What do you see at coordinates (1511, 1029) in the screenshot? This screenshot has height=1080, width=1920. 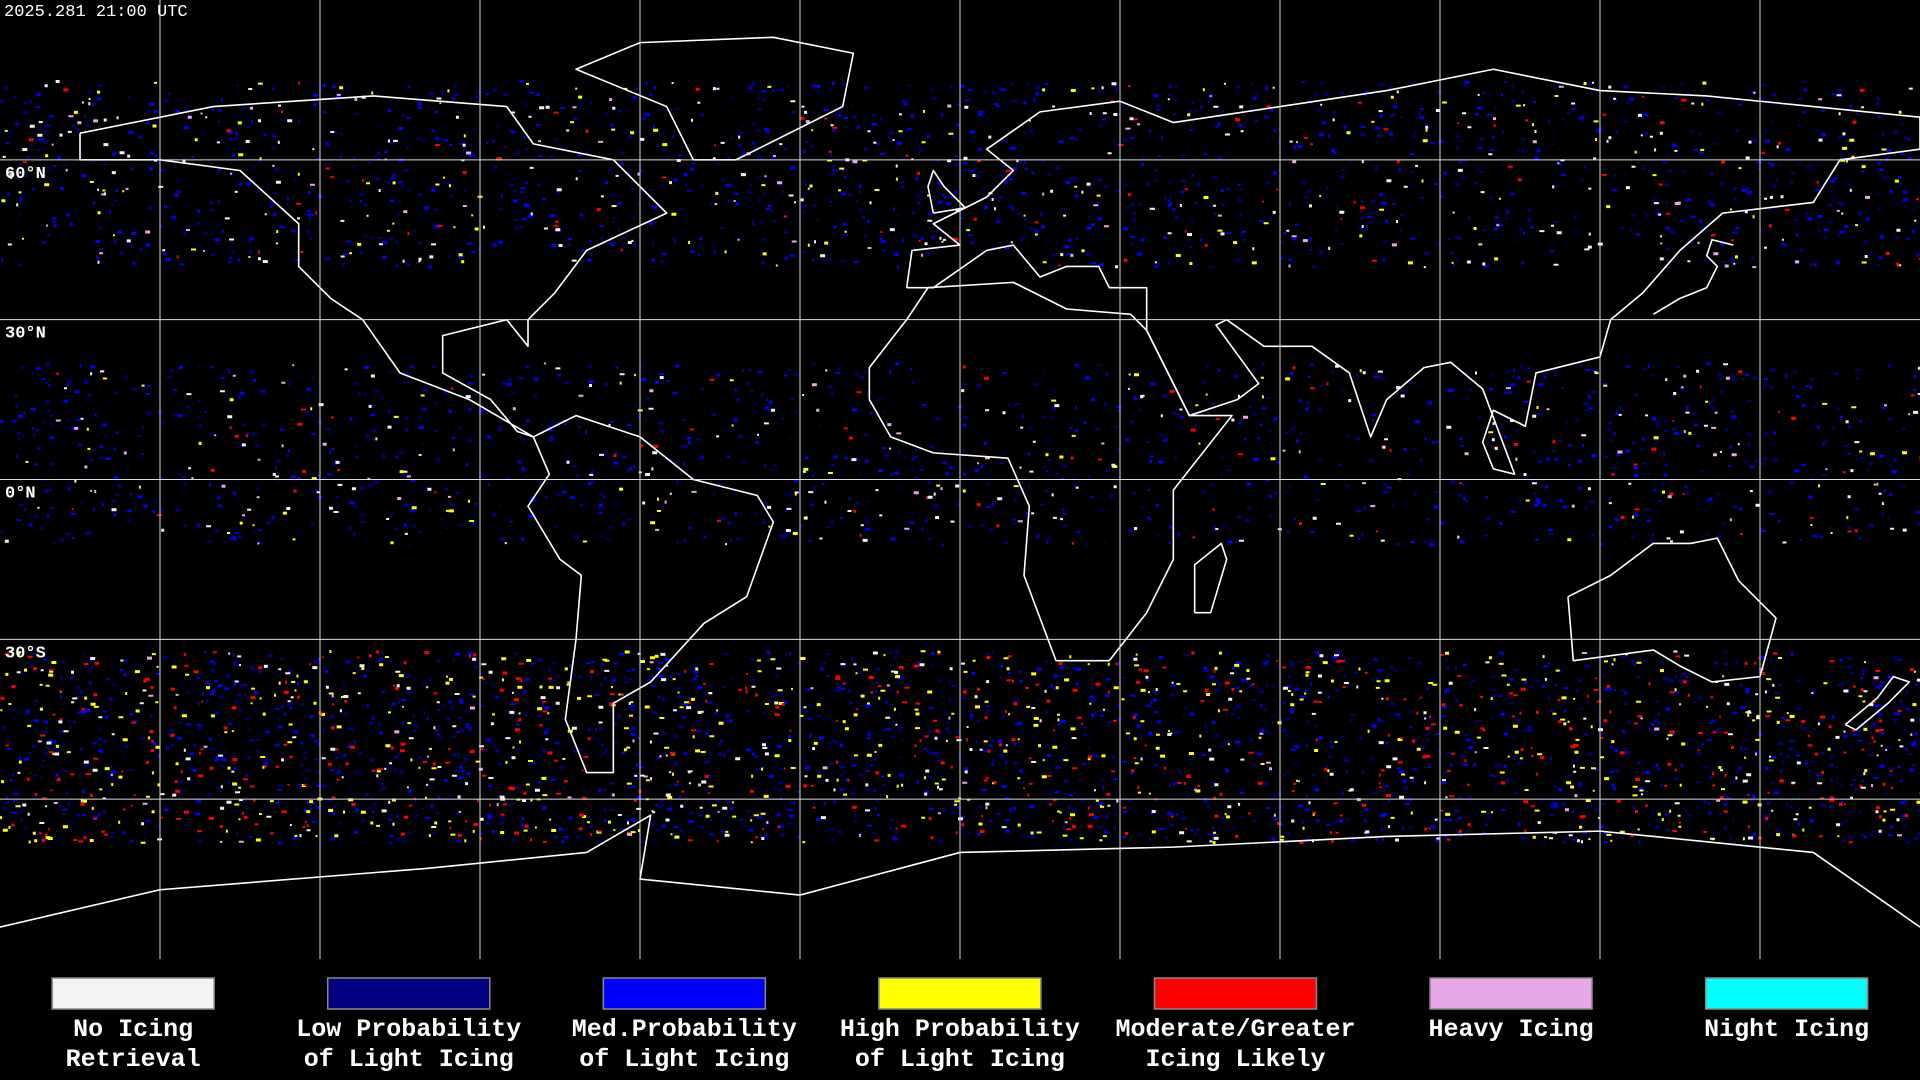 I see `legend-label: Heavy Icing` at bounding box center [1511, 1029].